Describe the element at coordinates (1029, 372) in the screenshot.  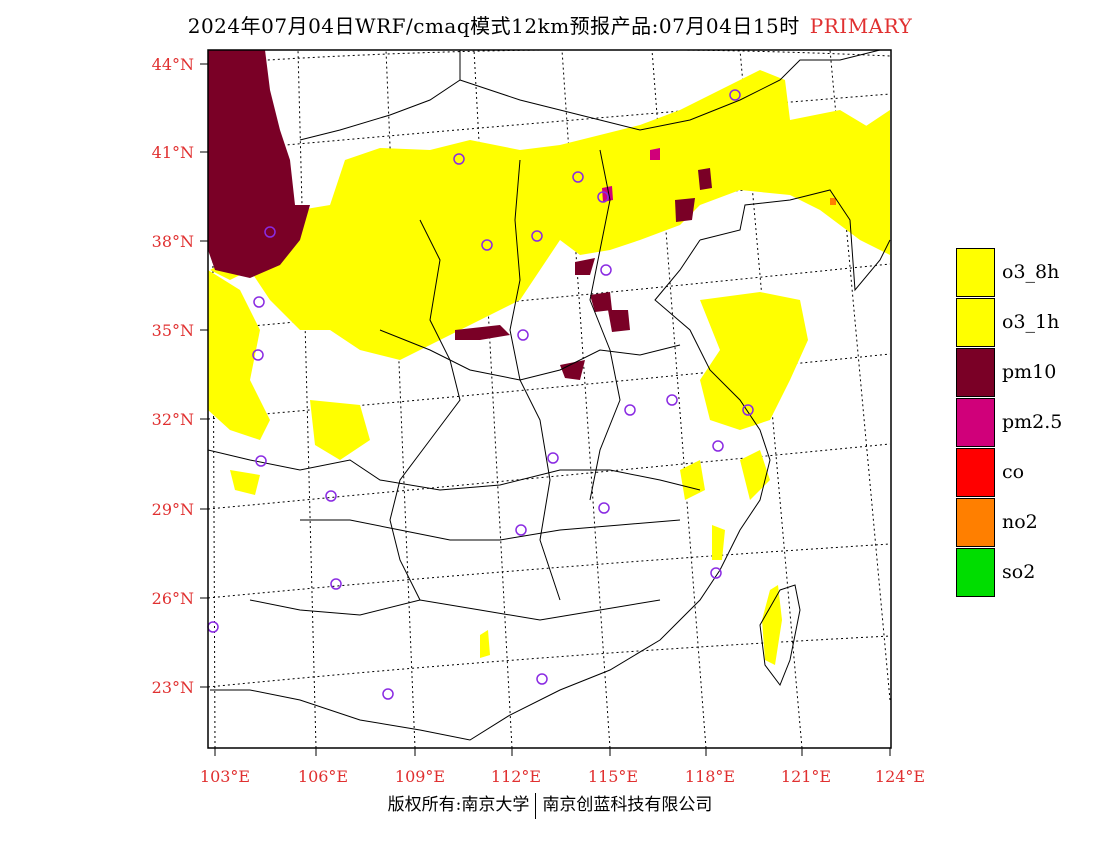
I see `legend-label: pm10` at that location.